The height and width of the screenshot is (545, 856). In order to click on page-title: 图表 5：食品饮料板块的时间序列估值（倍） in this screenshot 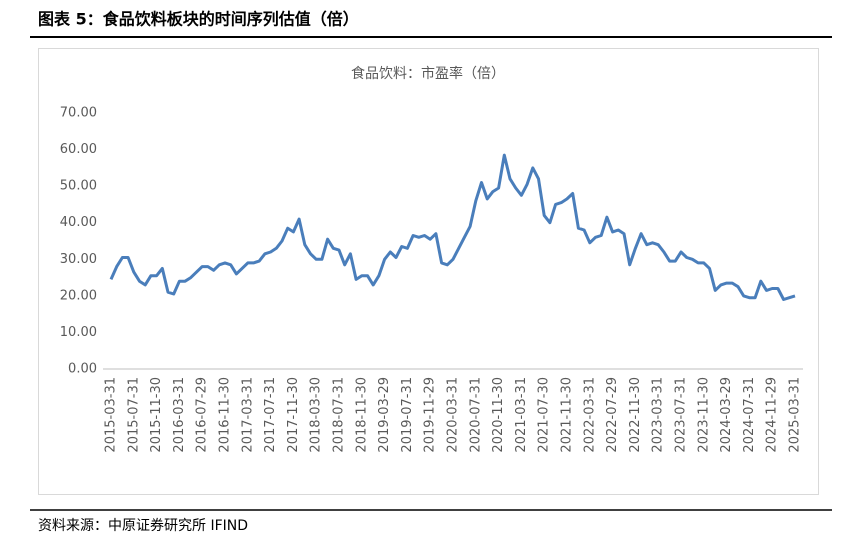, I will do `click(198, 19)`.